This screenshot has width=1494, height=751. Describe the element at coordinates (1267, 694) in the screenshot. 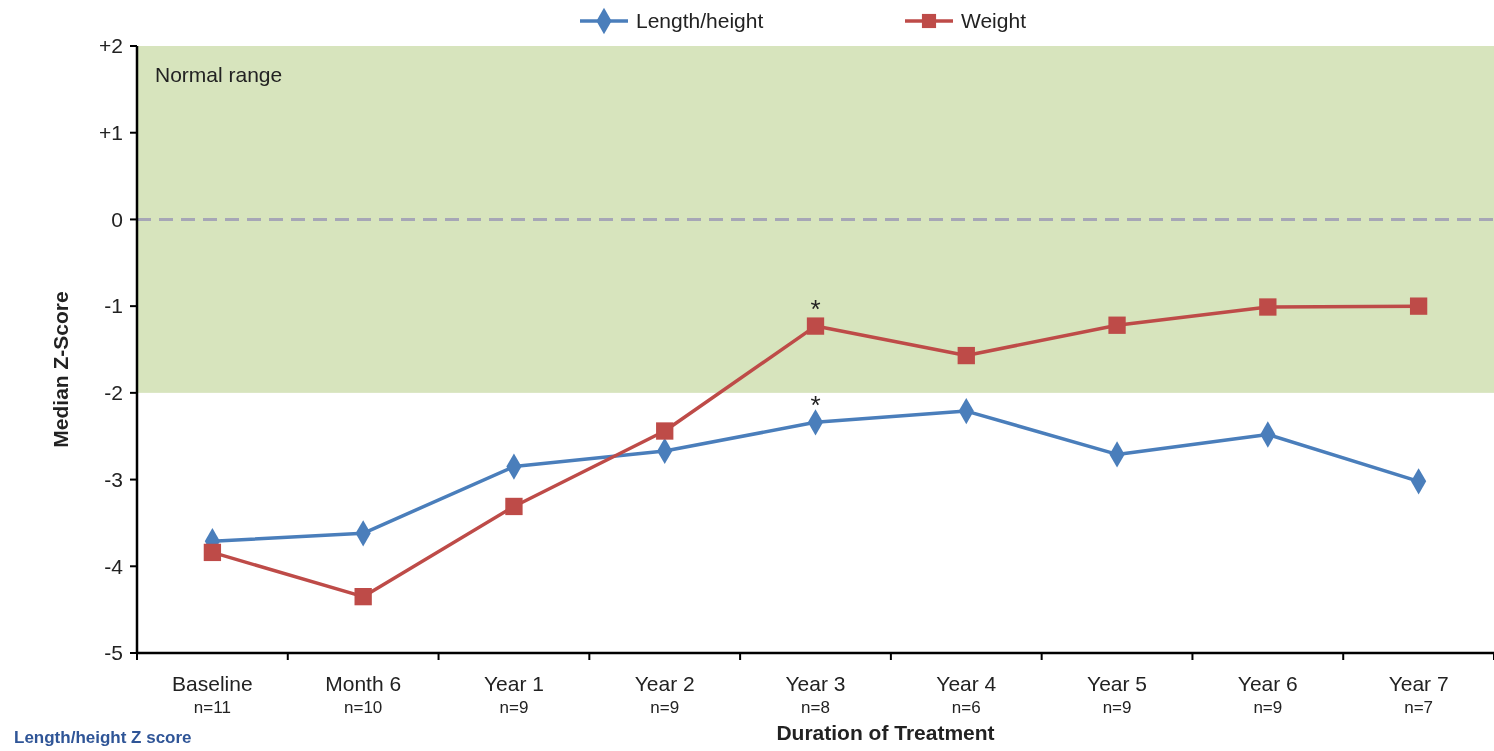

I see `x-tick-label: Year 6 n=9` at that location.